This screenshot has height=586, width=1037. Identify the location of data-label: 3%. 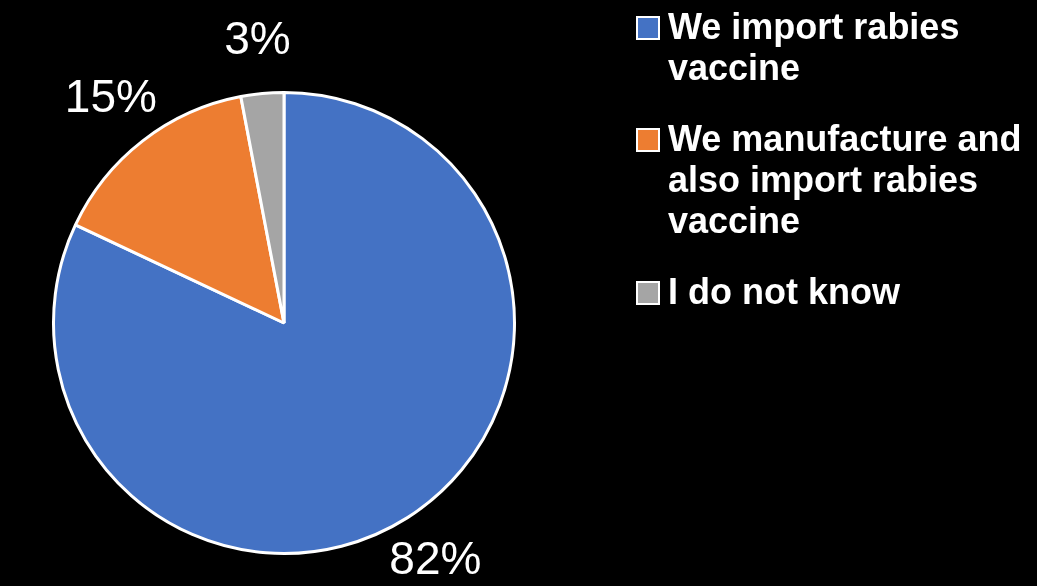
(257, 38).